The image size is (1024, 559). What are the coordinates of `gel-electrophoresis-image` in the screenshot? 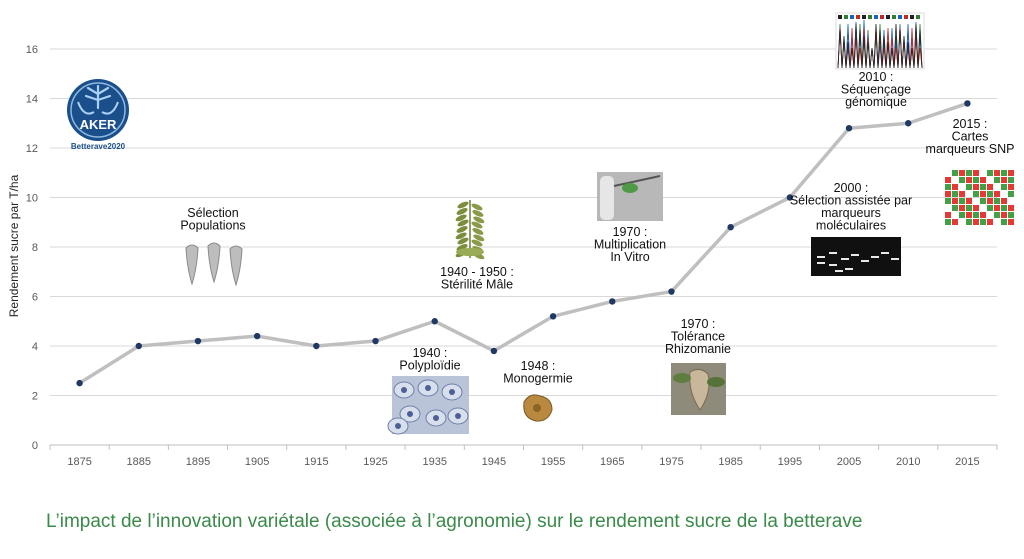 It's located at (856, 256).